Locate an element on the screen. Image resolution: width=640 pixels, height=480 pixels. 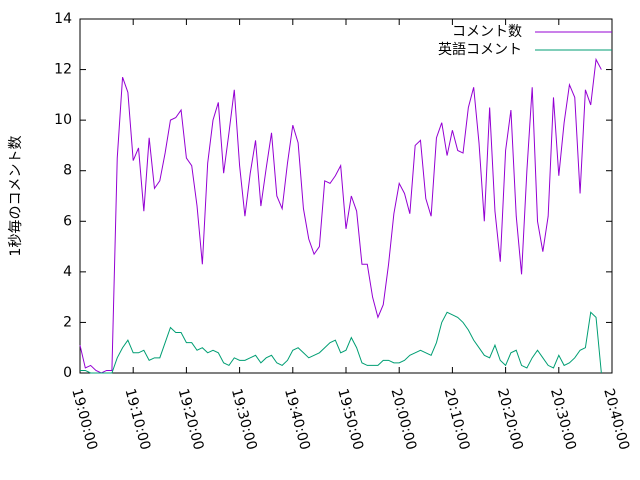
y-tick-label: 14 is located at coordinates (63, 19).